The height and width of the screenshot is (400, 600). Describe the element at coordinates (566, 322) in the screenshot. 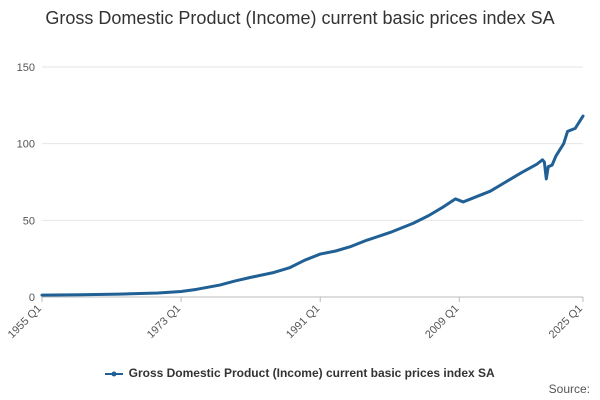

I see `x-tick-label: 2025 Q1` at that location.